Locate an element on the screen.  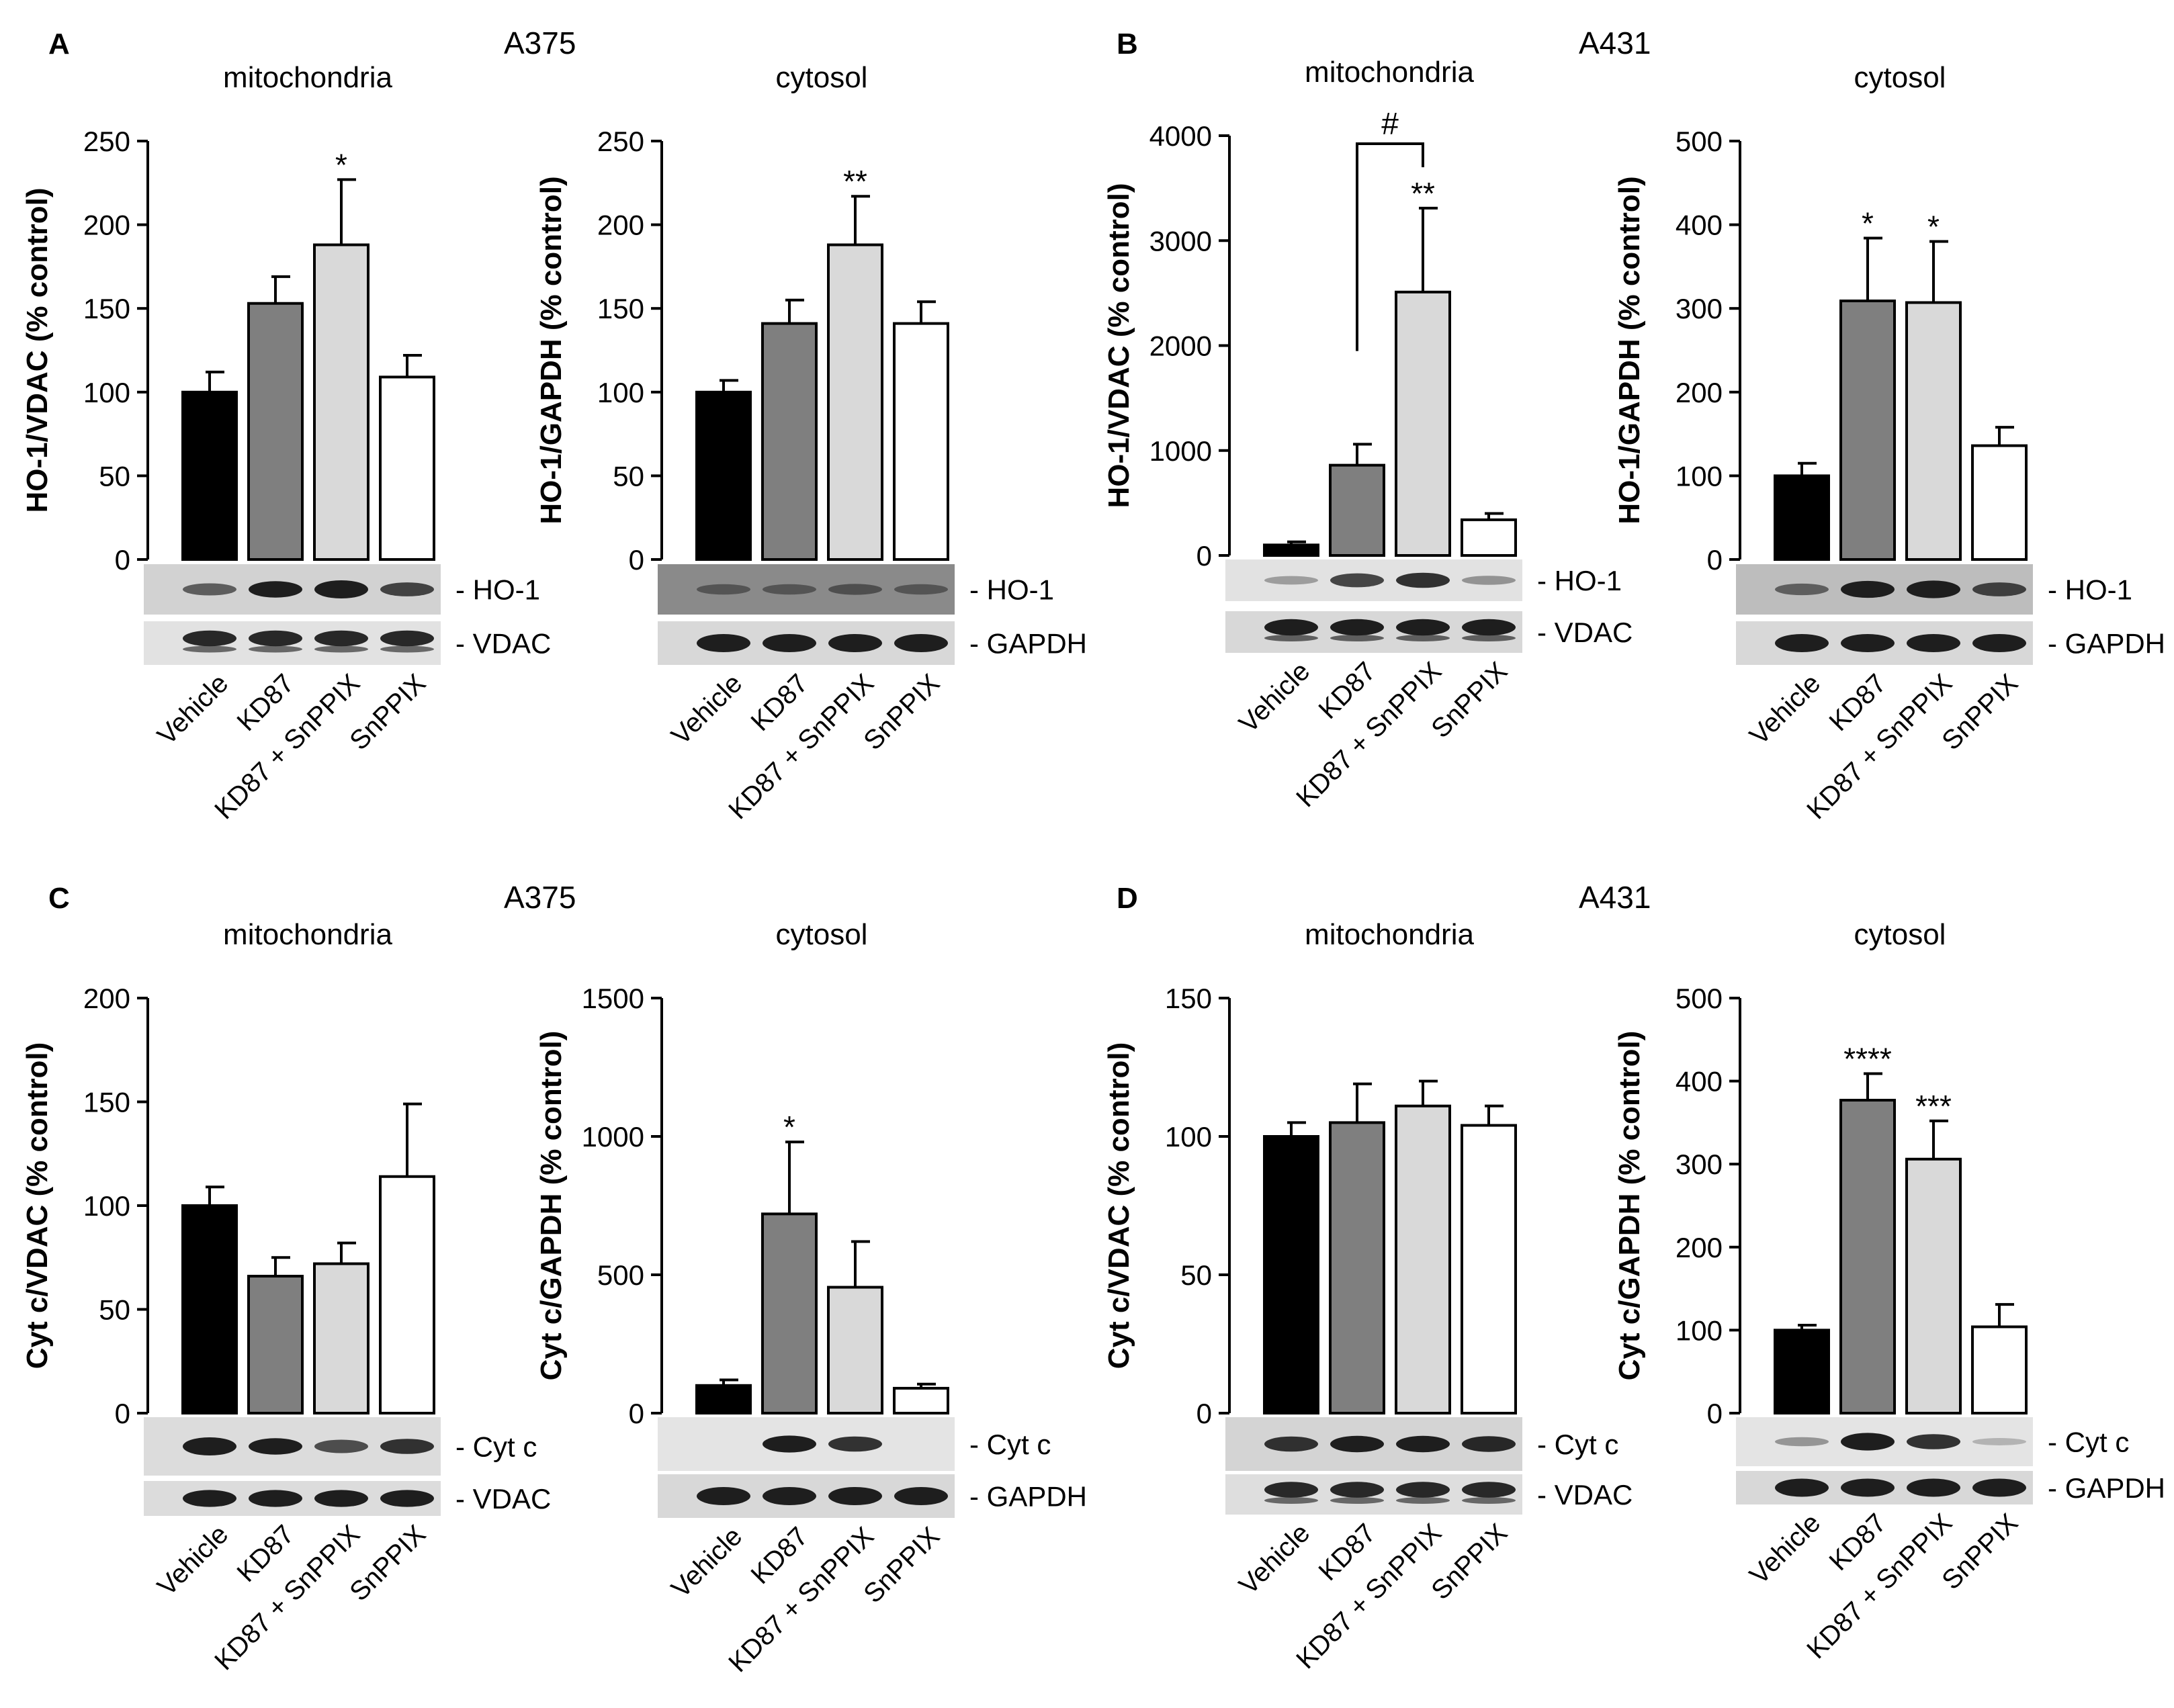
blot-strip-cyt-c: - Cyt c is located at coordinates (1933, 1441).